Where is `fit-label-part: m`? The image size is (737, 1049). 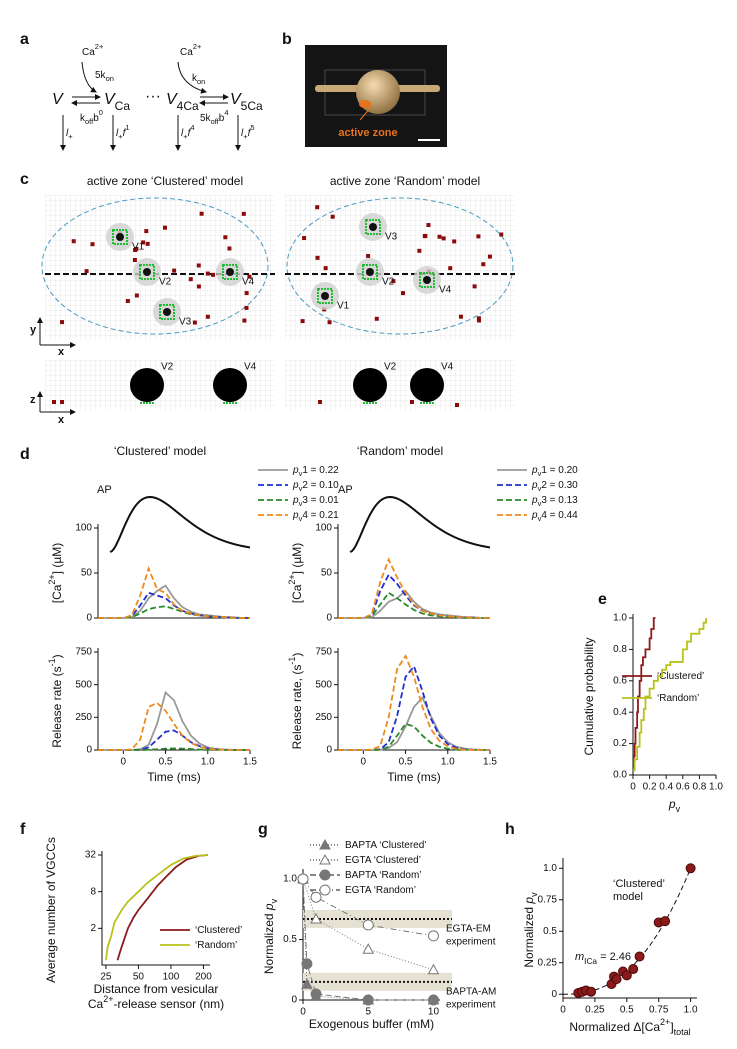 fit-label-part: m is located at coordinates (579, 957).